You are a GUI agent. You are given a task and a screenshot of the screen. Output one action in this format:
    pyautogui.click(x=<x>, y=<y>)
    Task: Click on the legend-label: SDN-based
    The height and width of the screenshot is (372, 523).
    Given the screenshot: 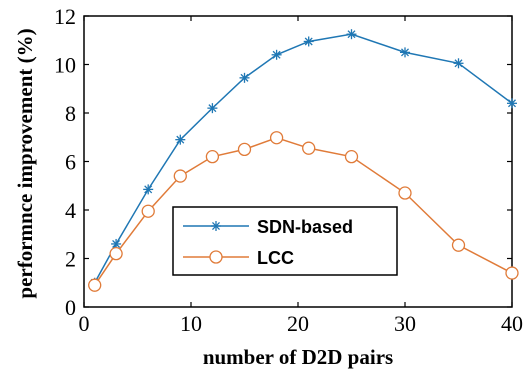 What is the action you would take?
    pyautogui.click(x=305, y=227)
    